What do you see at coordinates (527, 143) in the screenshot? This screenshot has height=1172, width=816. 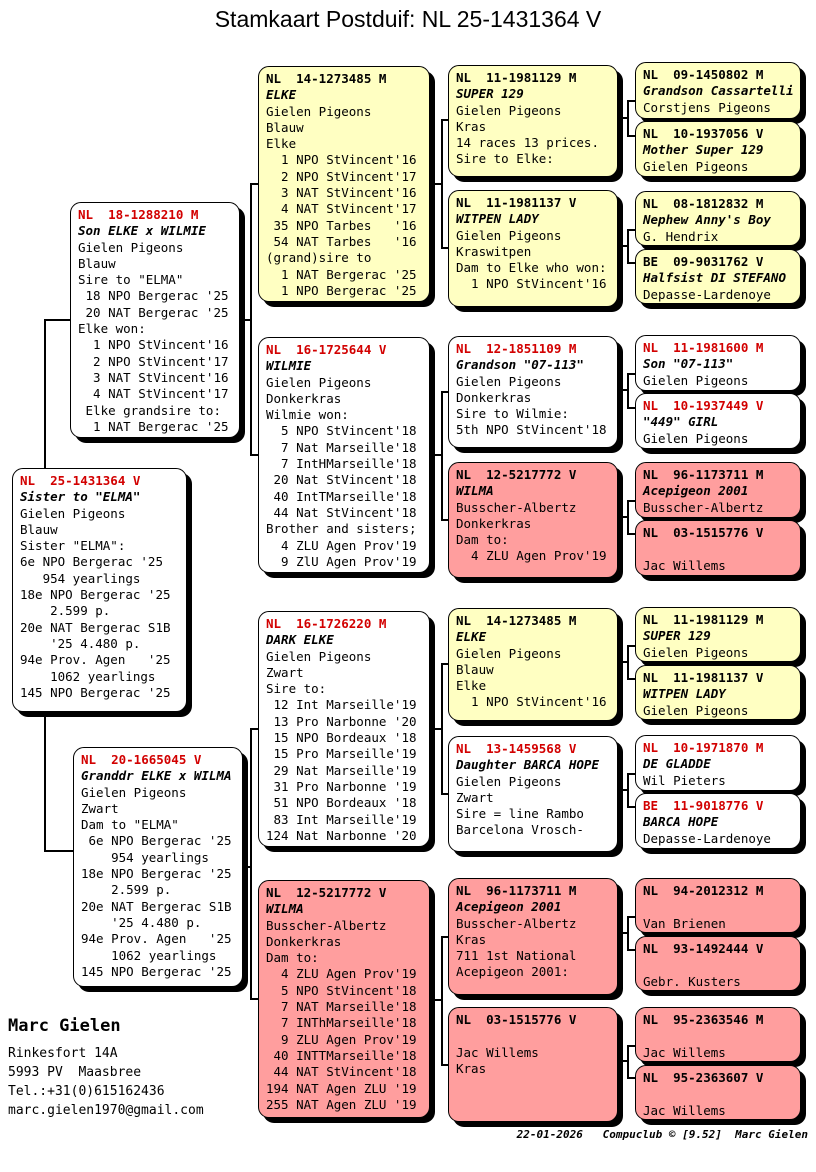 I see `detail-line: 14 races 13 prices.` at bounding box center [527, 143].